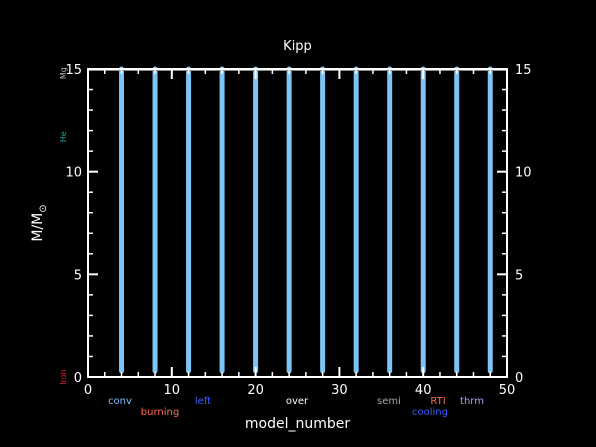 The height and width of the screenshot is (447, 596). What do you see at coordinates (63, 136) in the screenshot?
I see `side-label-1: He` at bounding box center [63, 136].